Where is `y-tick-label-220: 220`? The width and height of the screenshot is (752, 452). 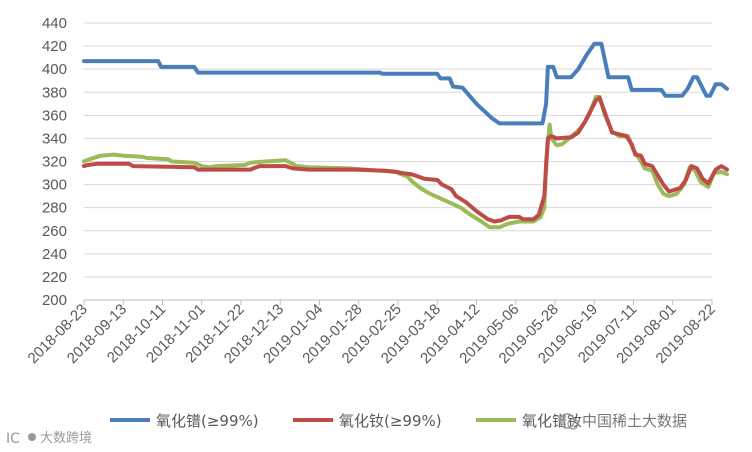
y-tick-label-220: 220 is located at coordinates (54, 277).